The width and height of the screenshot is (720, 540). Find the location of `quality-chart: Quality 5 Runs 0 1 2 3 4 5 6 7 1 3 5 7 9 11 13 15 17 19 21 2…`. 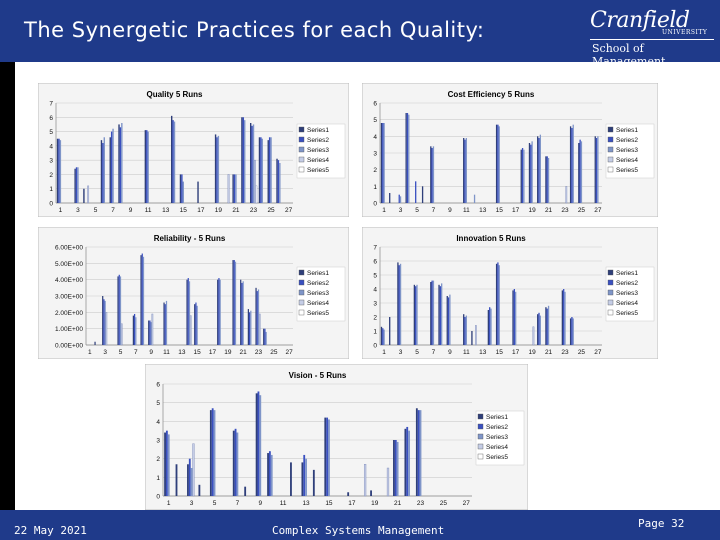

quality-chart: Quality 5 Runs 0 1 2 3 4 5 6 7 1 3 5 7 9 11 13 15 17 19 21 2… is located at coordinates (193, 150).